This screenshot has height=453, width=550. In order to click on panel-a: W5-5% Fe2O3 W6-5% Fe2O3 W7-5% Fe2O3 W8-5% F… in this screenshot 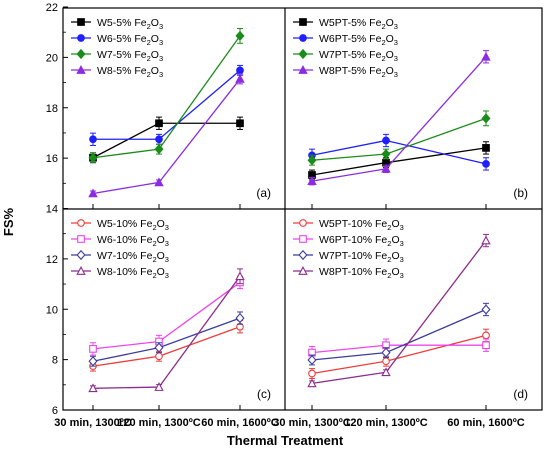, I will do `click(171, 108)`.